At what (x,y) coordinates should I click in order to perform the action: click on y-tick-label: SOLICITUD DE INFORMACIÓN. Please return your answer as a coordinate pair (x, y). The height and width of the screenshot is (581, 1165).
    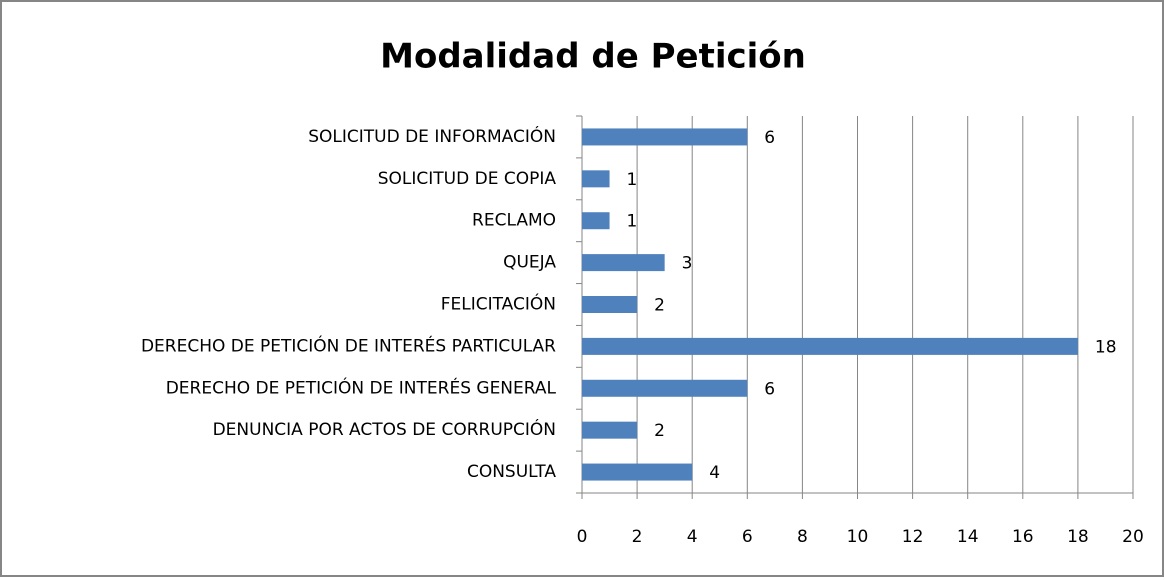
    Looking at the image, I should click on (432, 136).